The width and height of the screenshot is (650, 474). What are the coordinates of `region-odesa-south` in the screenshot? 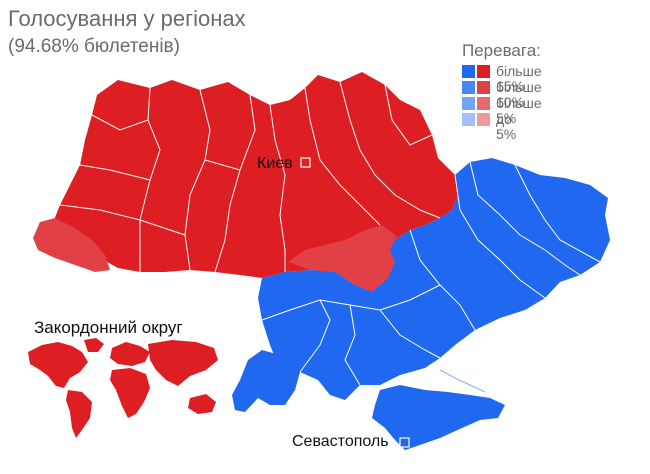 It's located at (266, 381).